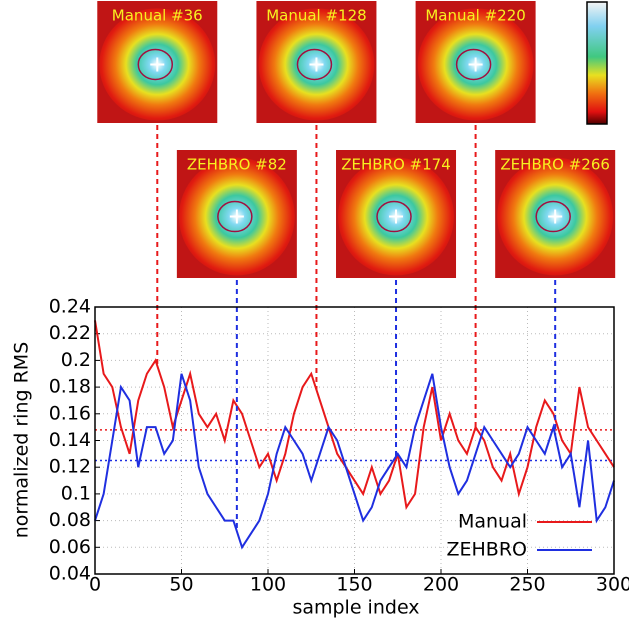  Describe the element at coordinates (487, 550) in the screenshot. I see `legend-label: ZEHBRO` at that location.